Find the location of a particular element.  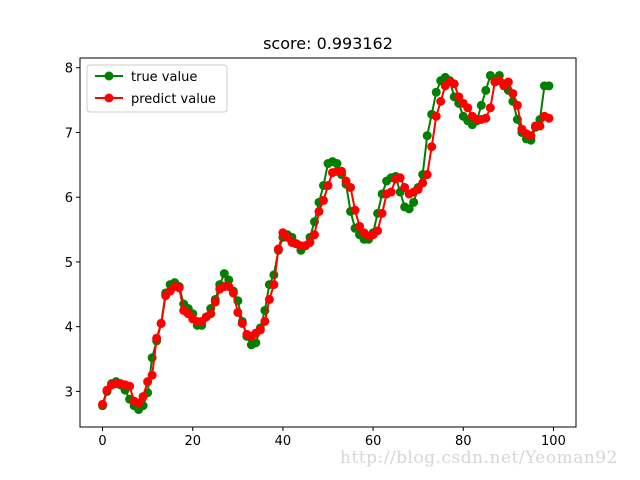

y-tick-label: 6 is located at coordinates (69, 198).